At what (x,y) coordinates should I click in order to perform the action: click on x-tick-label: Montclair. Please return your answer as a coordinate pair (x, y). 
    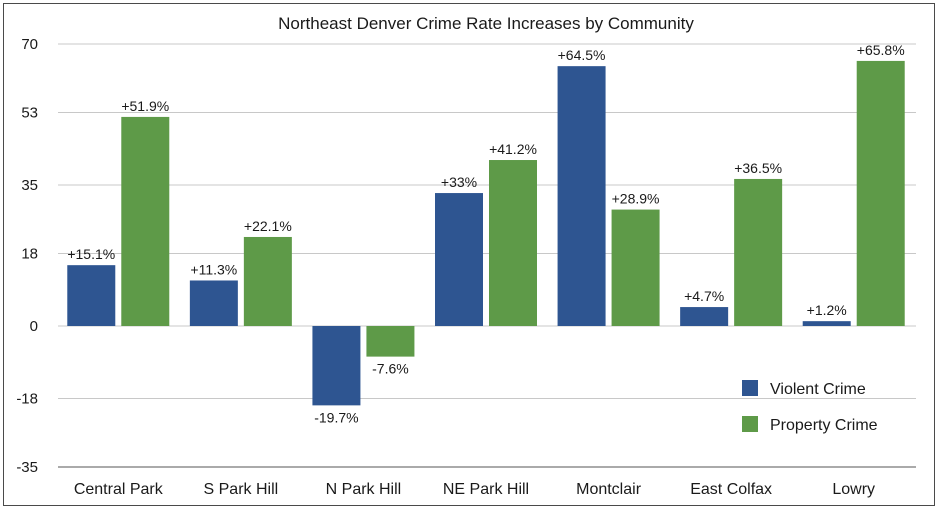
    Looking at the image, I should click on (609, 489).